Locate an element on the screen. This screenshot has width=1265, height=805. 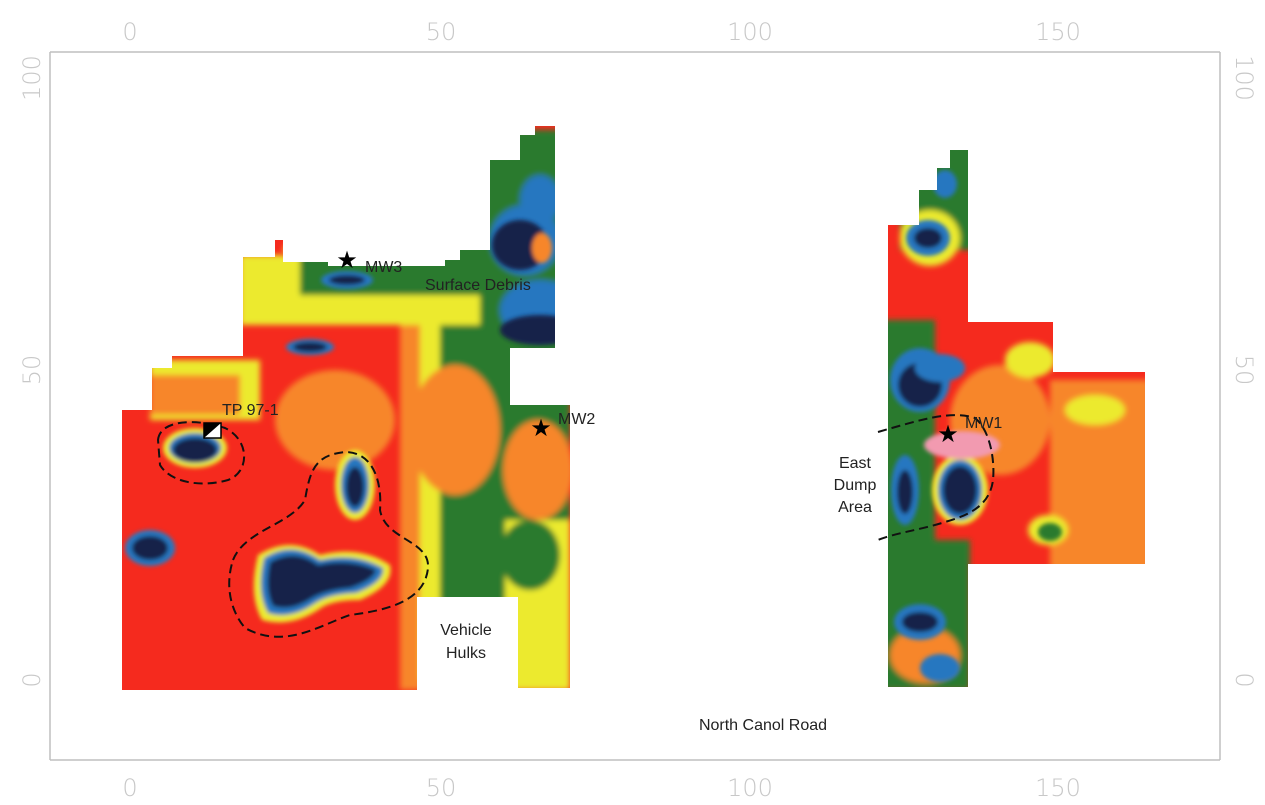
label-north-canol-road: North Canol Road is located at coordinates (763, 725).